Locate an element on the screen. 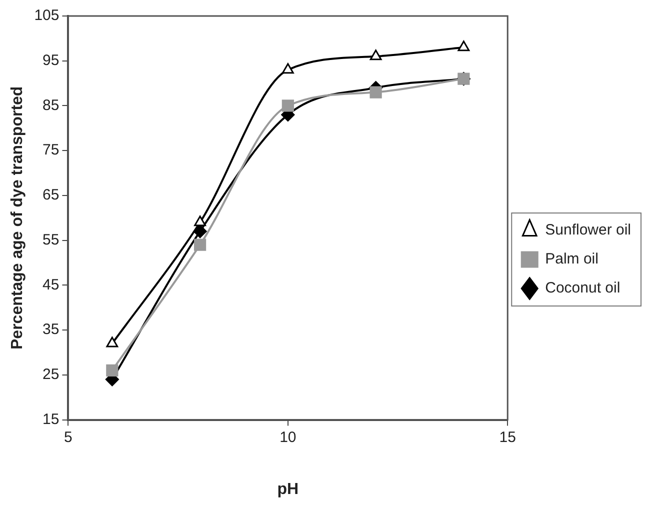  x-tick-label: 15 is located at coordinates (507, 437).